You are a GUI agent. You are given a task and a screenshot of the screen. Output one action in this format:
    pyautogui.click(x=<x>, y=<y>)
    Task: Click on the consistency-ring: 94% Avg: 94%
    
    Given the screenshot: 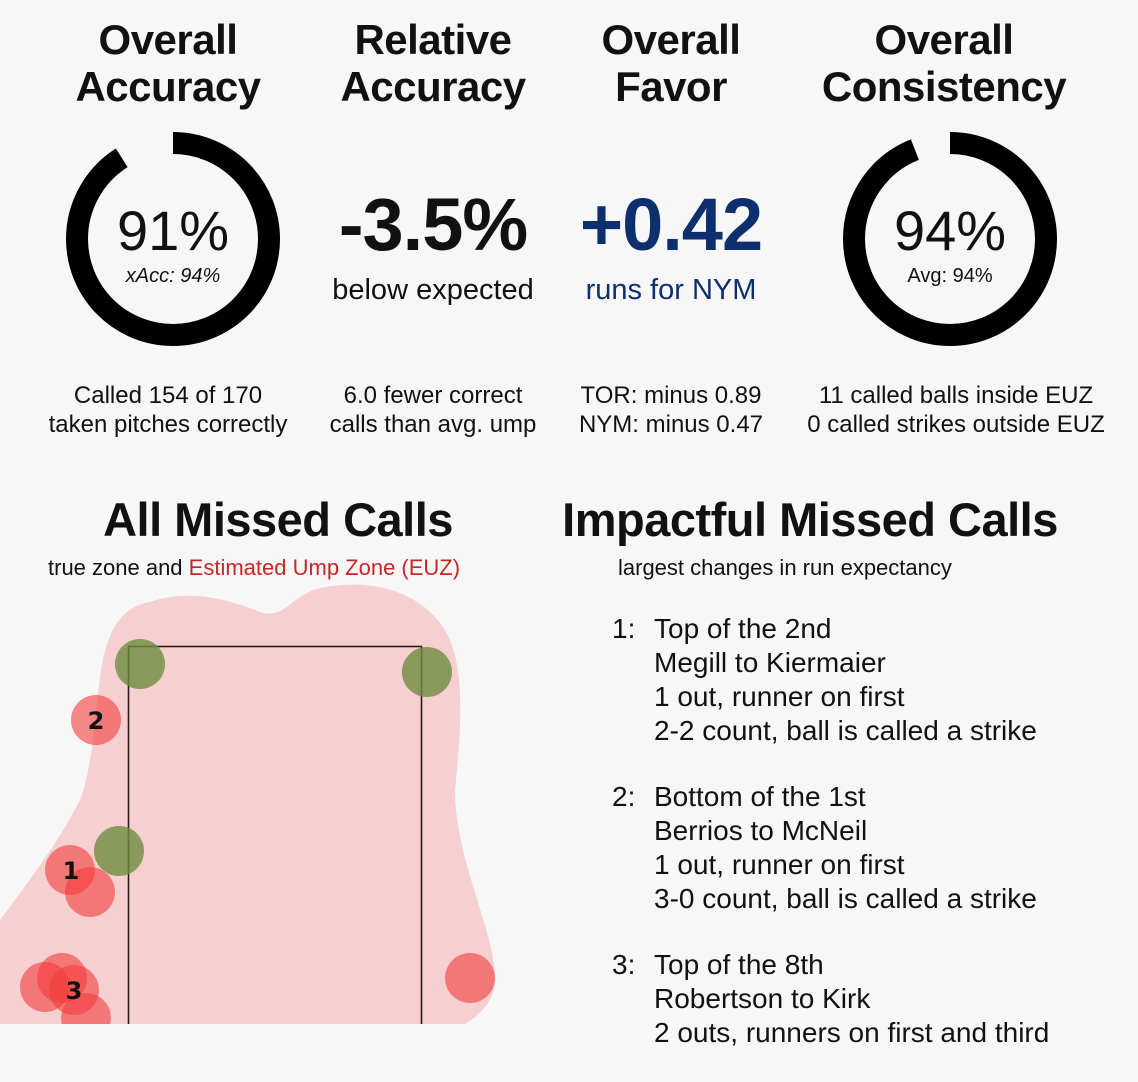 What is the action you would take?
    pyautogui.click(x=950, y=239)
    